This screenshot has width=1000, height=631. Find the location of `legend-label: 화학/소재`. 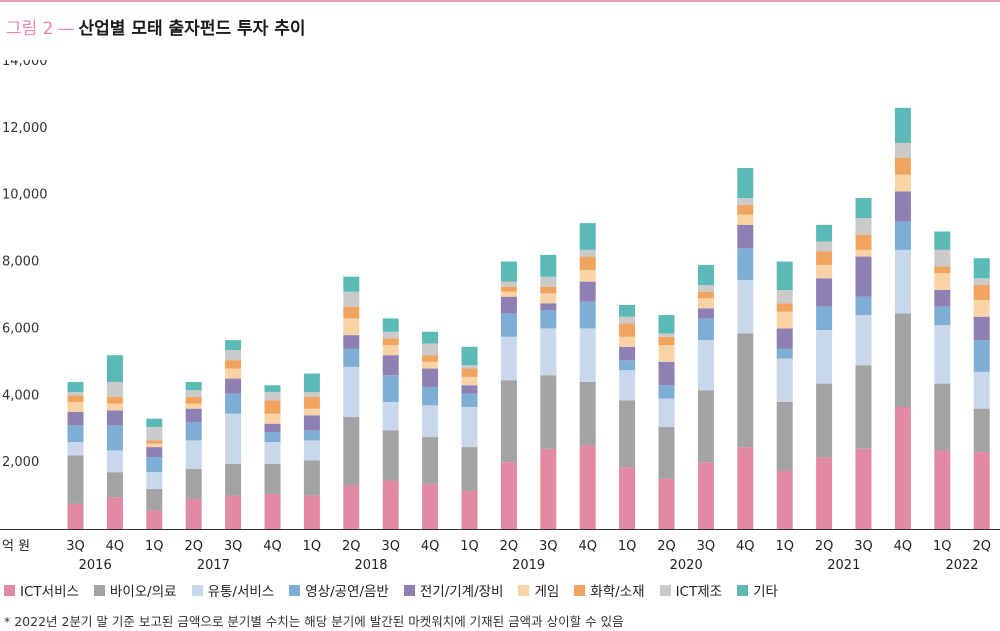

legend-label: 화학/소재 is located at coordinates (617, 592).